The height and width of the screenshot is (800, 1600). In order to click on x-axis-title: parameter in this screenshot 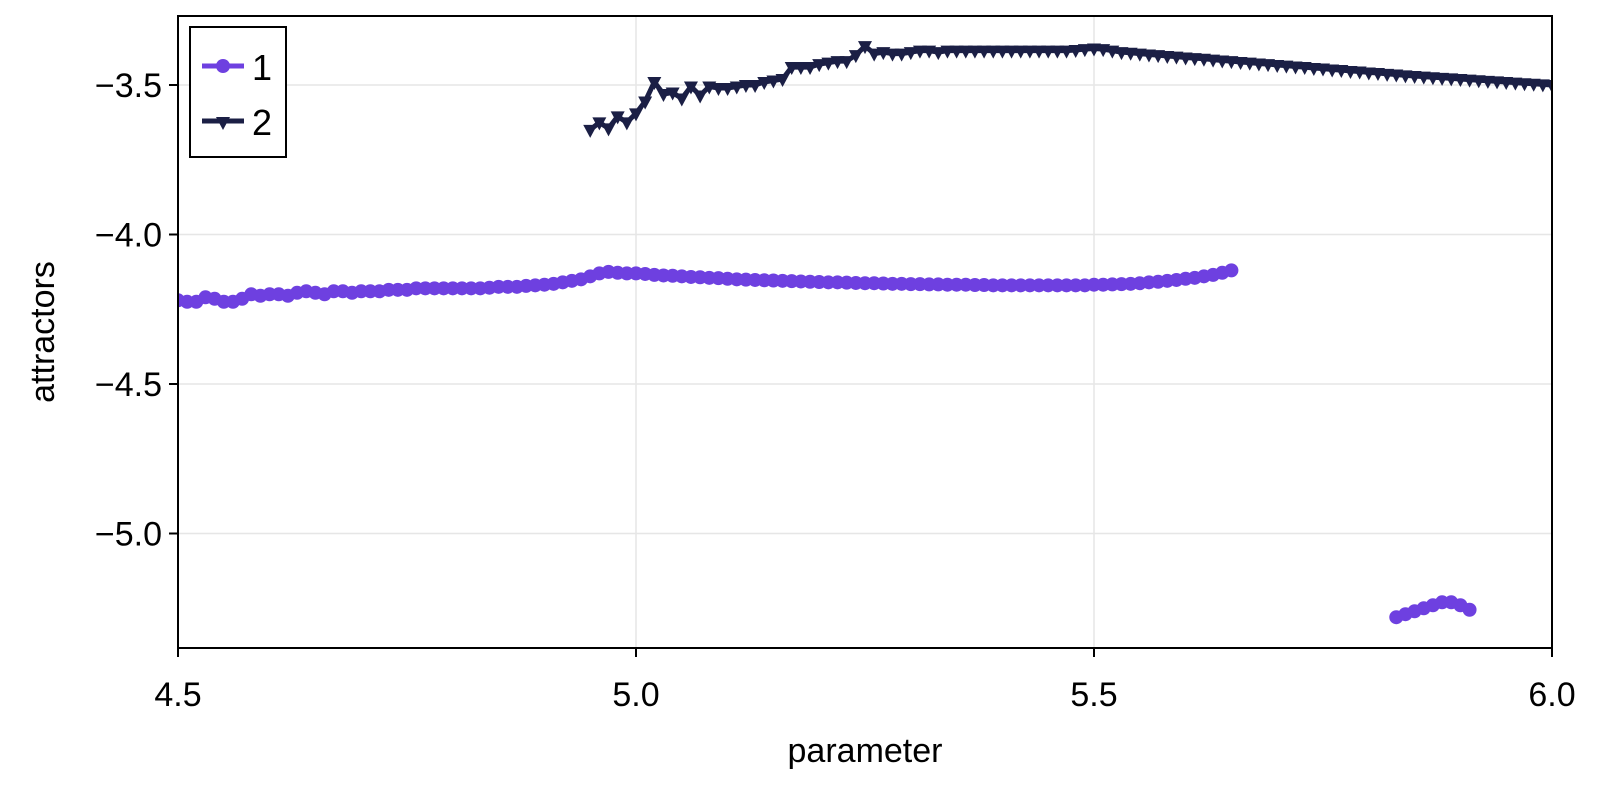, I will do `click(865, 751)`.